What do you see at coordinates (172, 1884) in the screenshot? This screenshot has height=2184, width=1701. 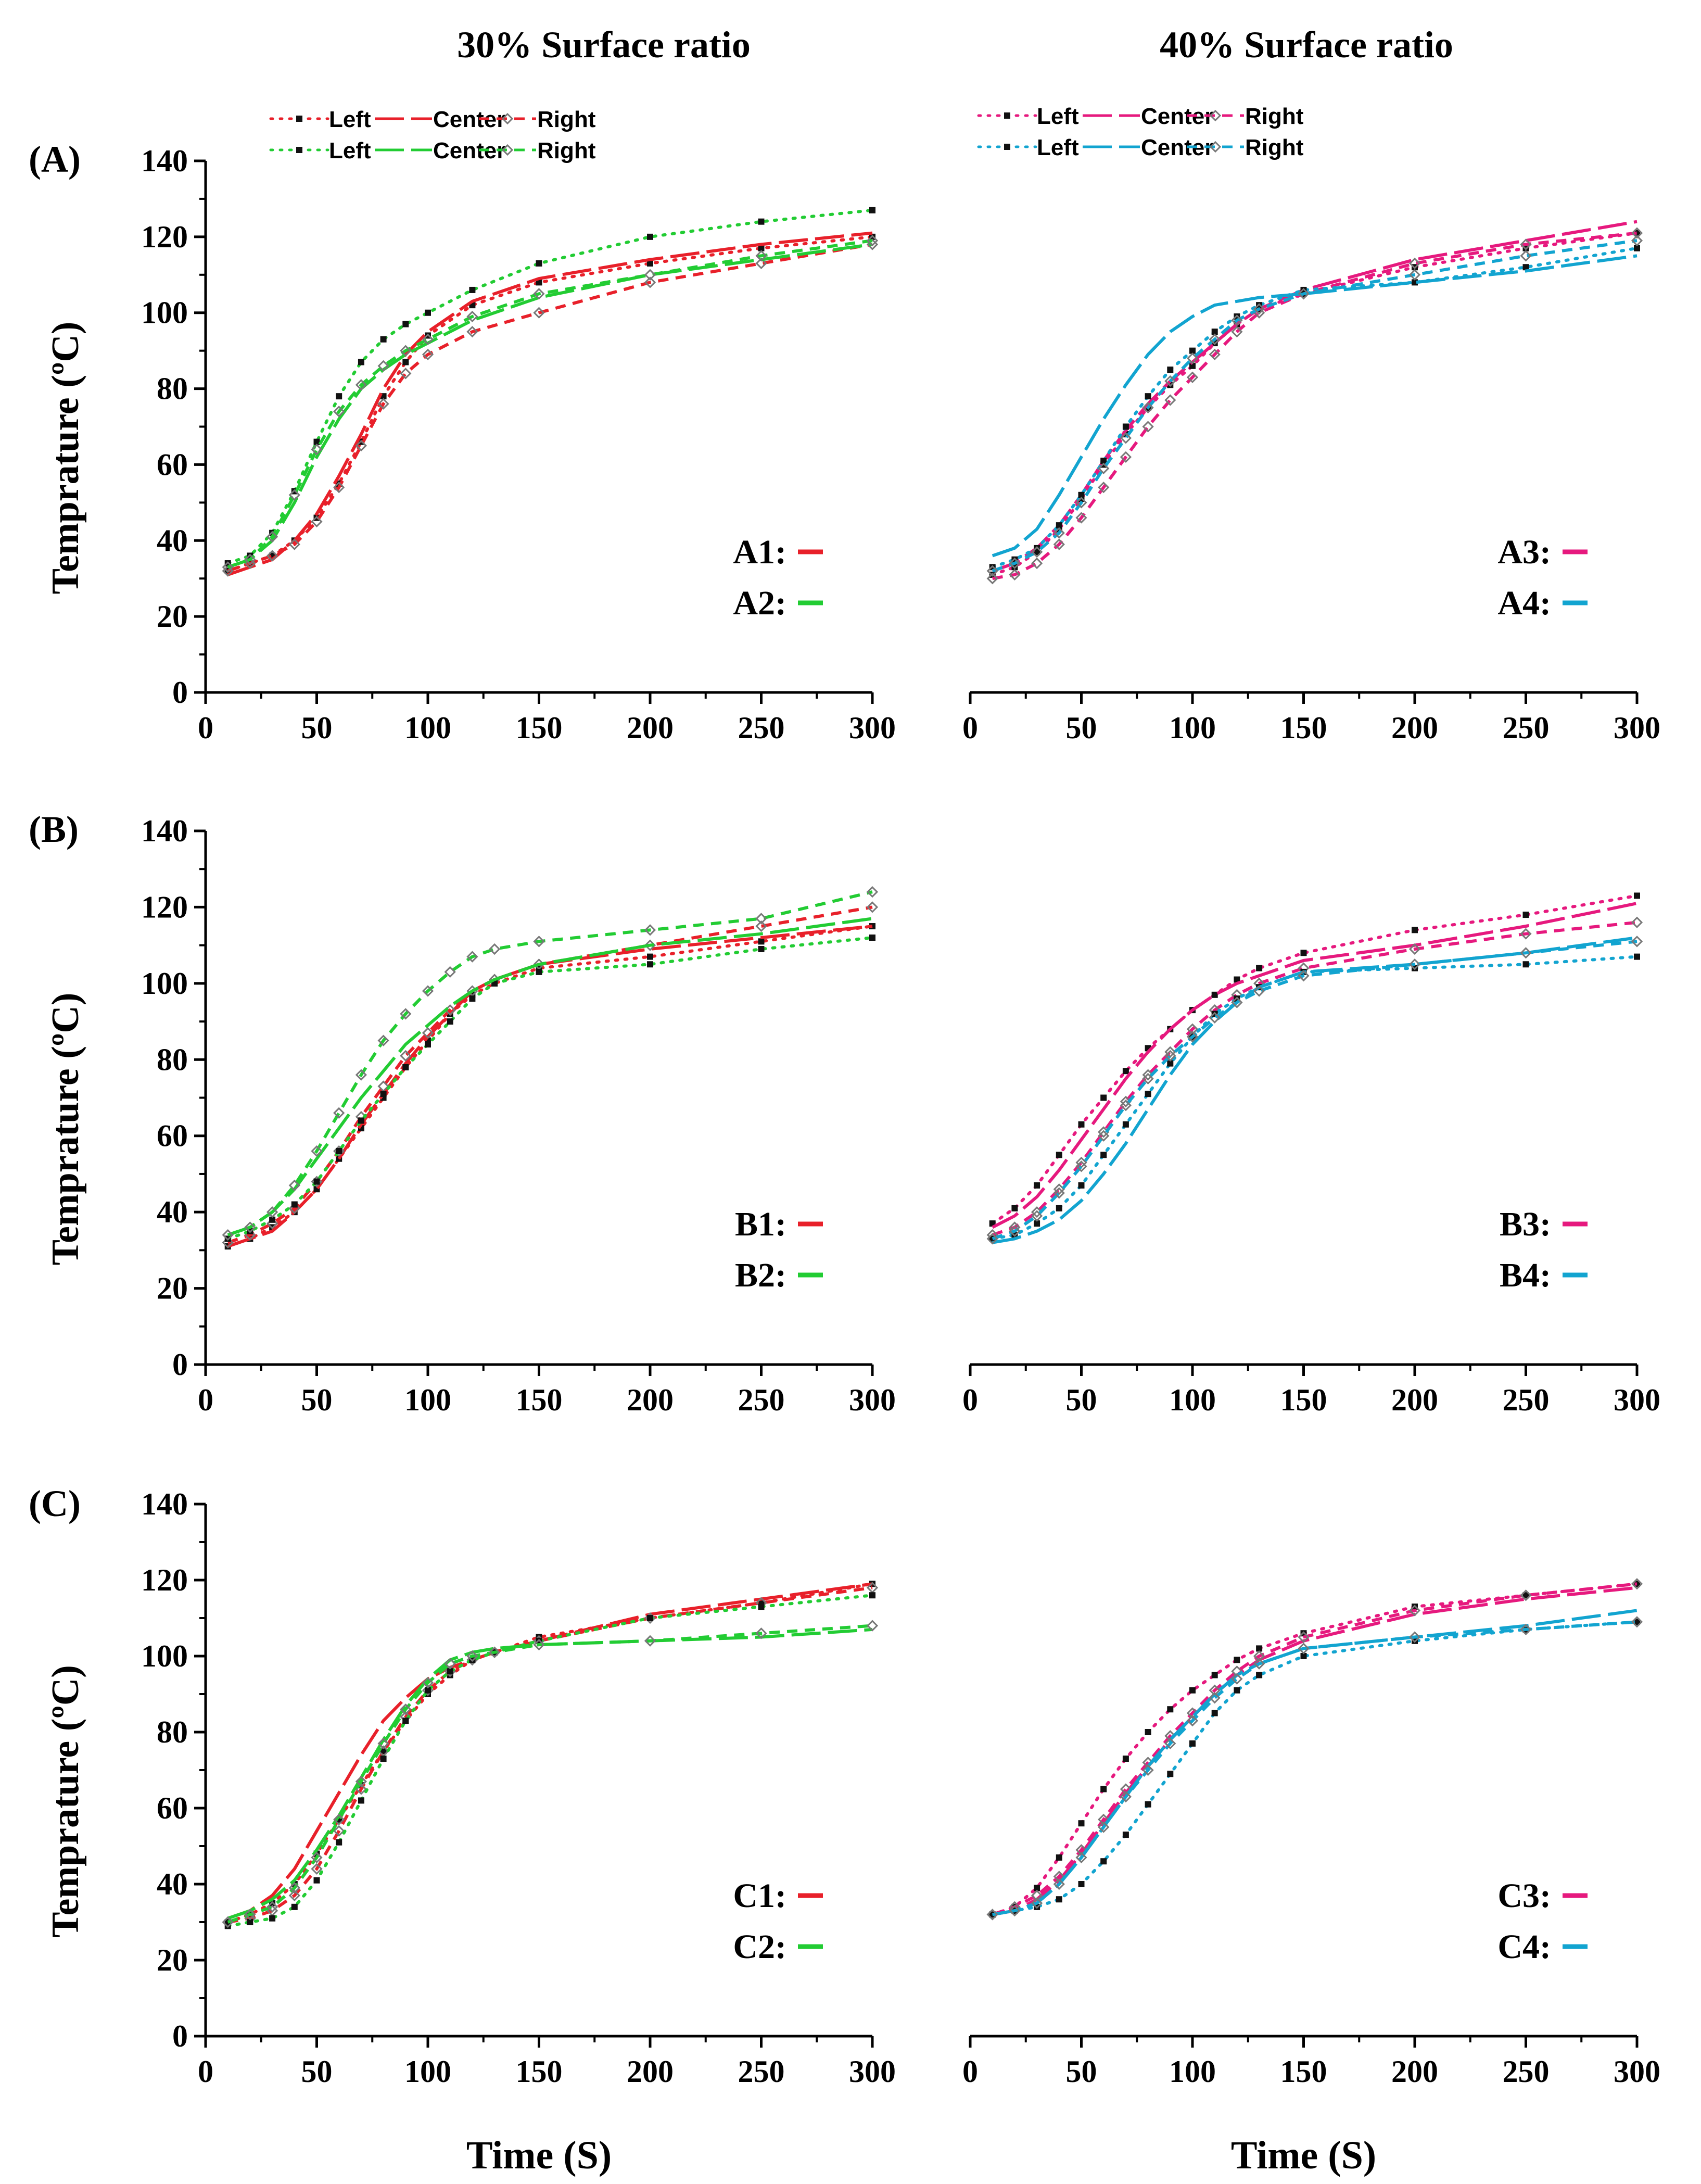 I see `y-tick-label: 40` at bounding box center [172, 1884].